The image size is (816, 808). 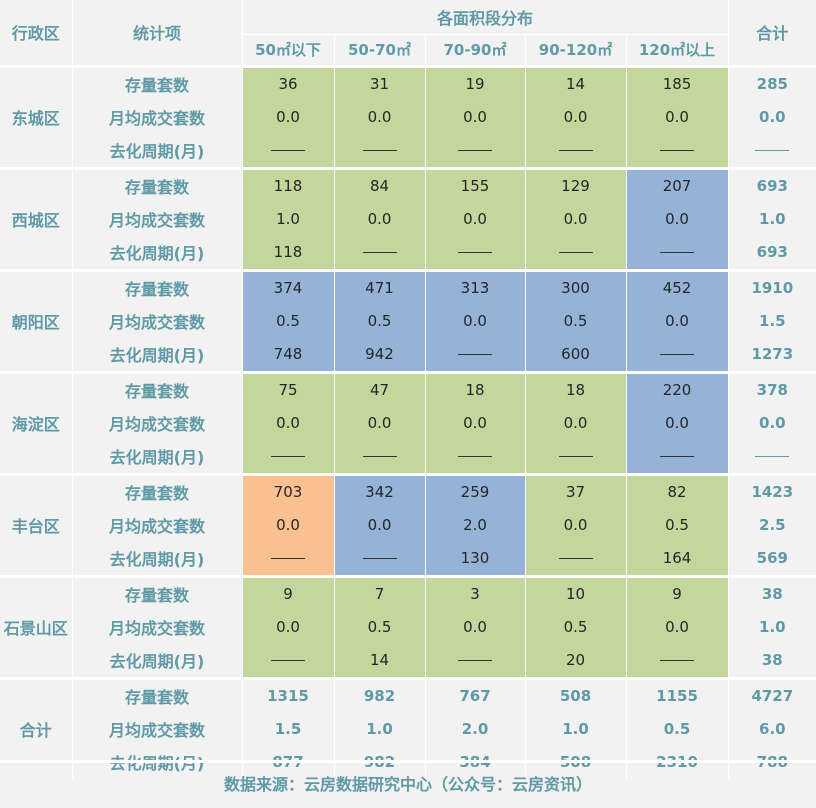 I want to click on value-cell: 1155, so click(x=677, y=694).